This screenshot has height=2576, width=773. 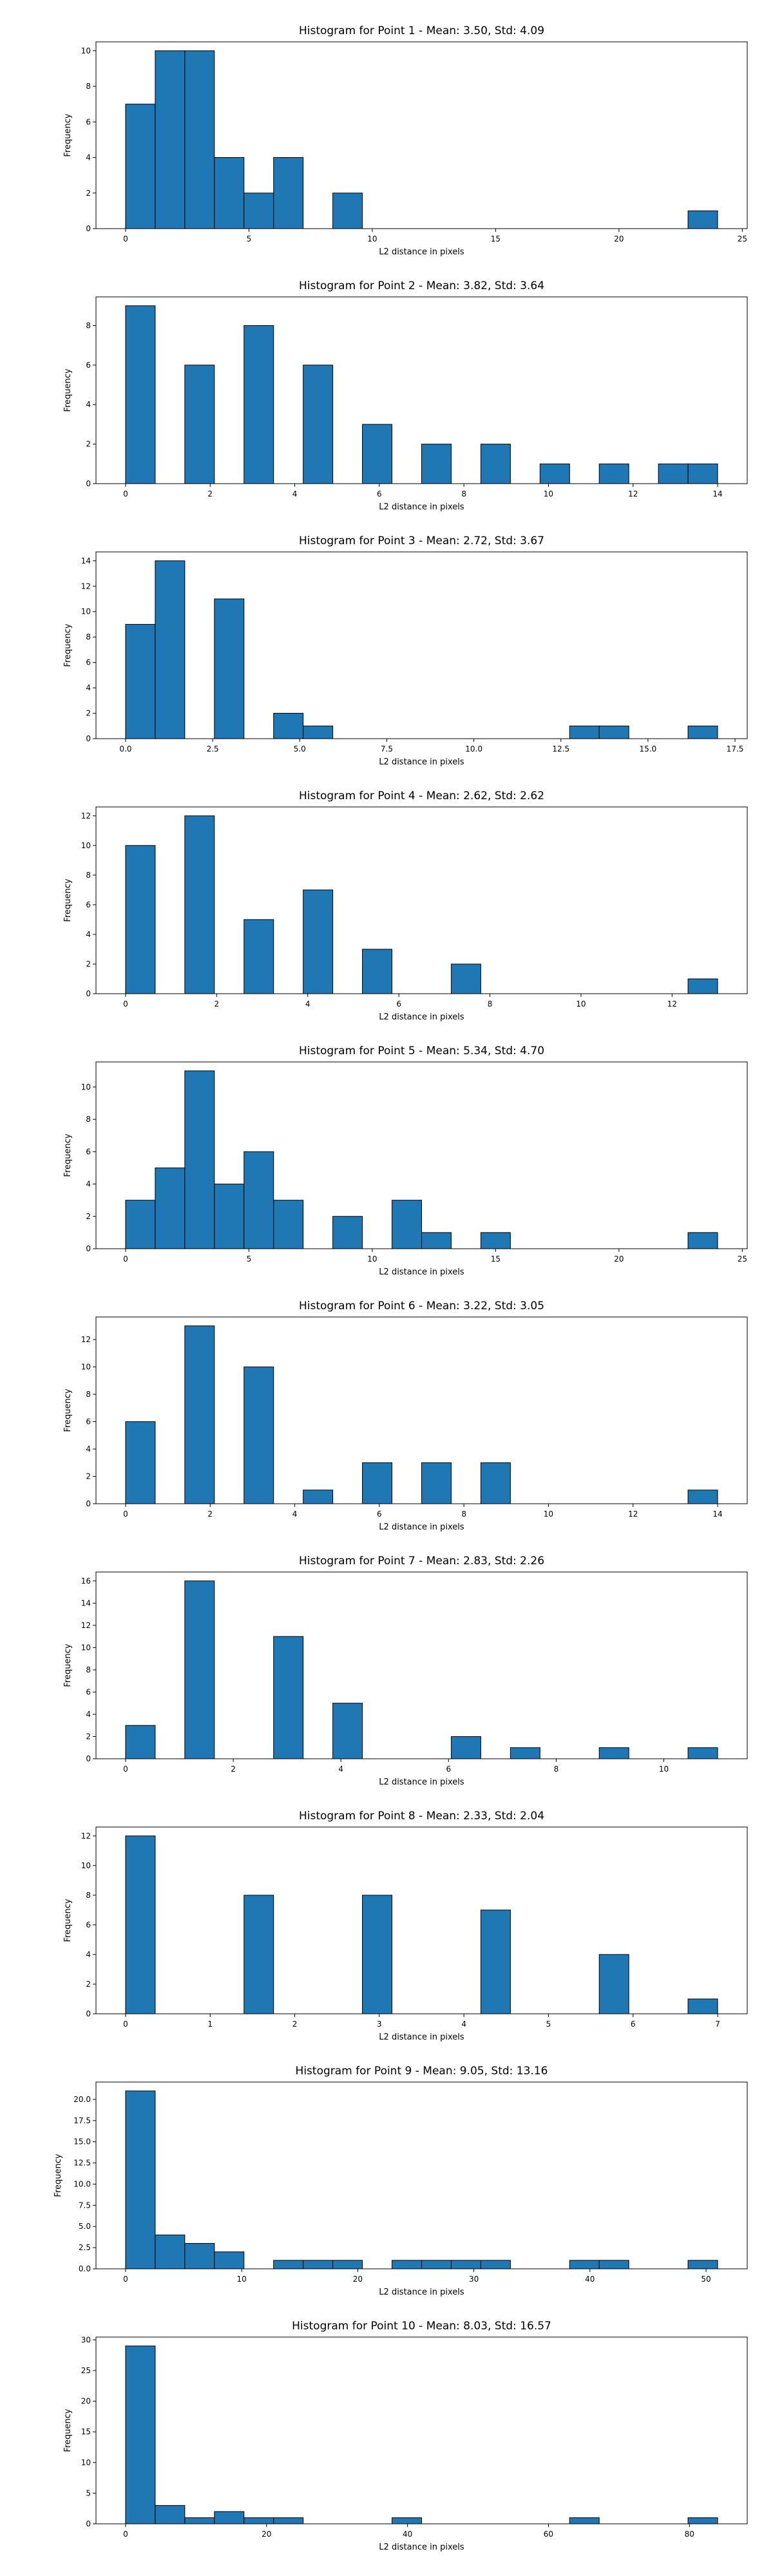 I want to click on x-tick-label: 5, so click(x=249, y=239).